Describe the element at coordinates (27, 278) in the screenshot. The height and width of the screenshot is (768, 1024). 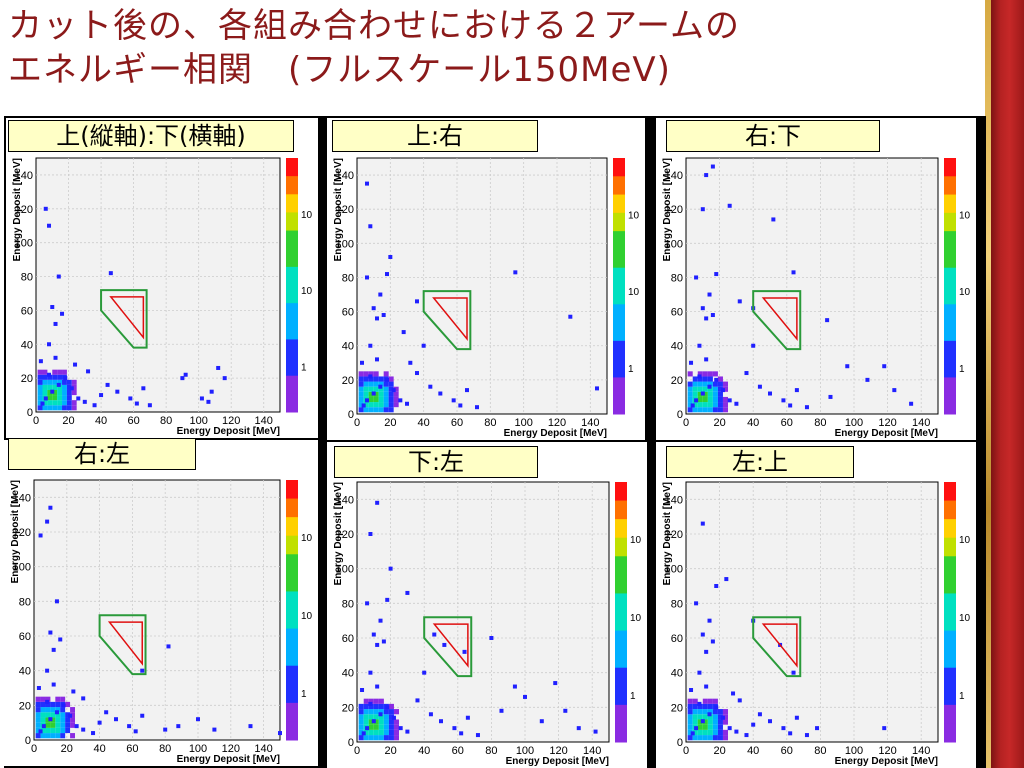
I see `y-tick-label: 80` at that location.